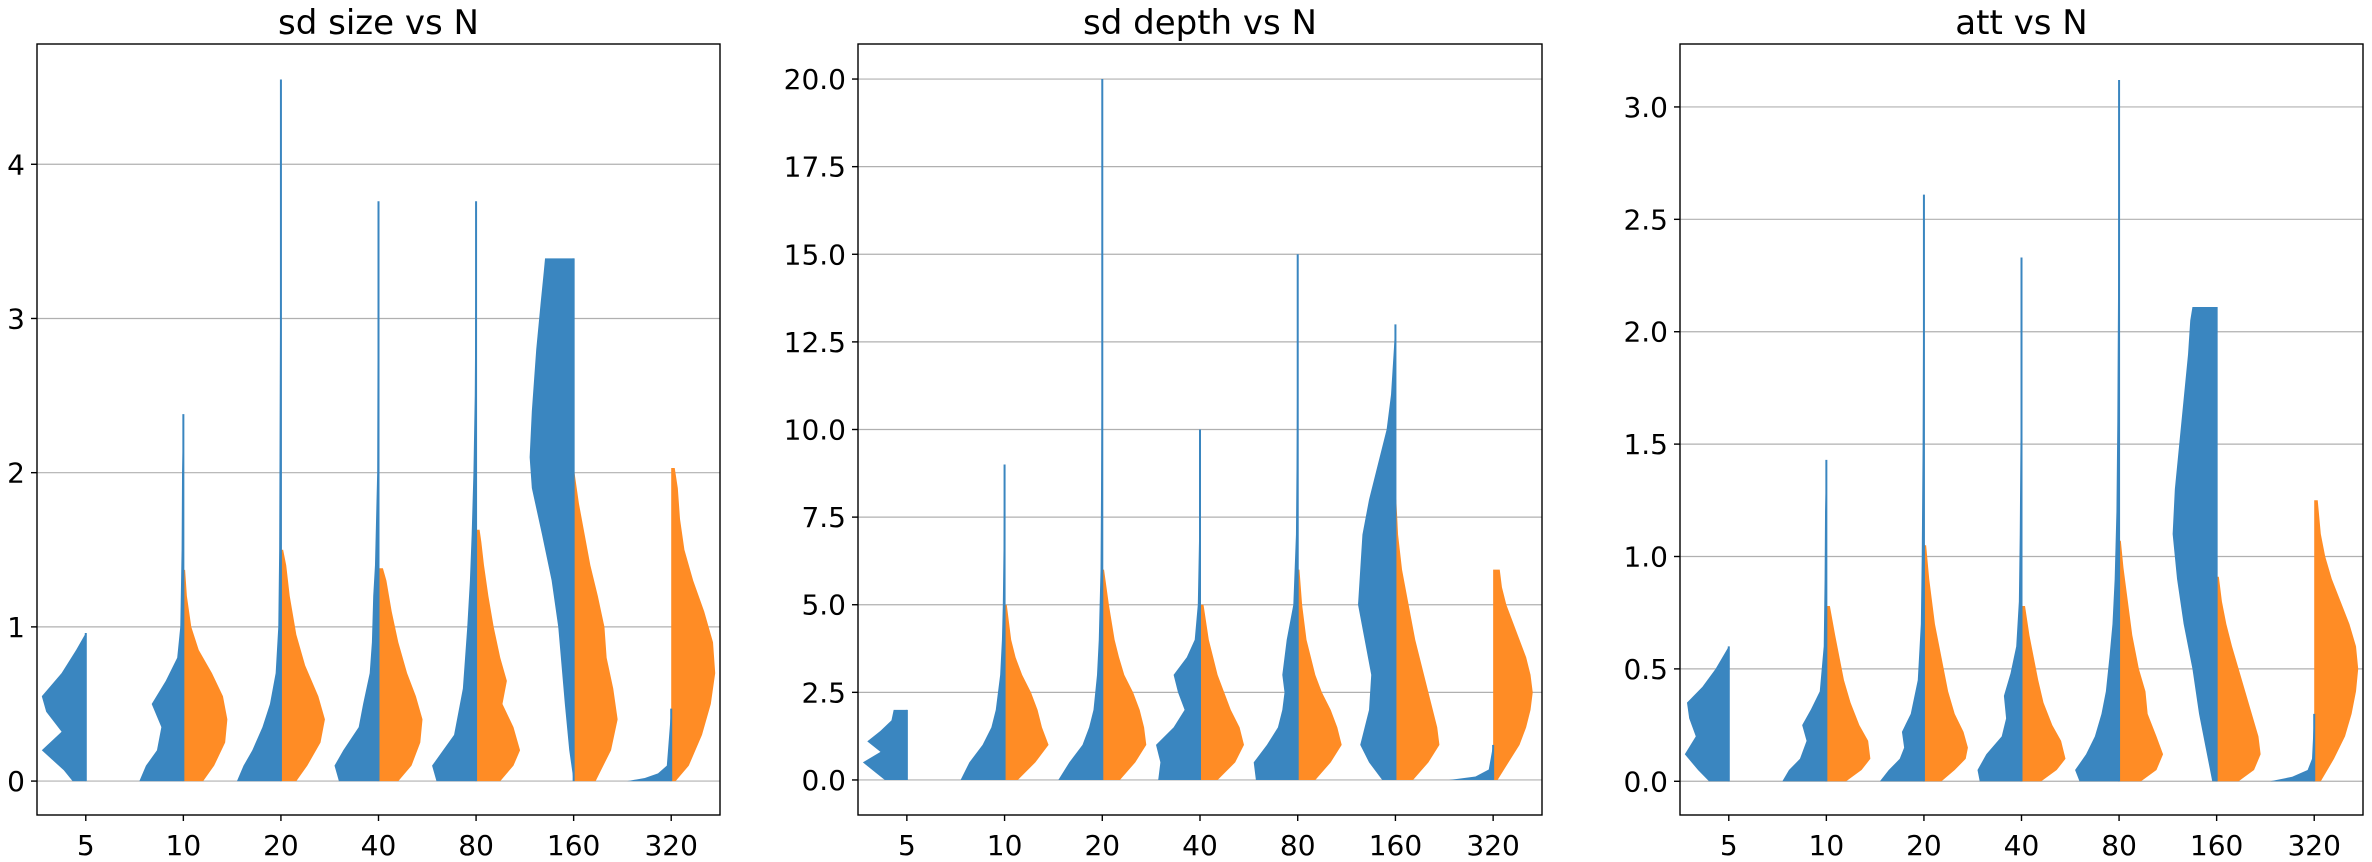 The height and width of the screenshot is (862, 2372). Describe the element at coordinates (1645, 444) in the screenshot. I see `y-tick-label: 1.5` at that location.